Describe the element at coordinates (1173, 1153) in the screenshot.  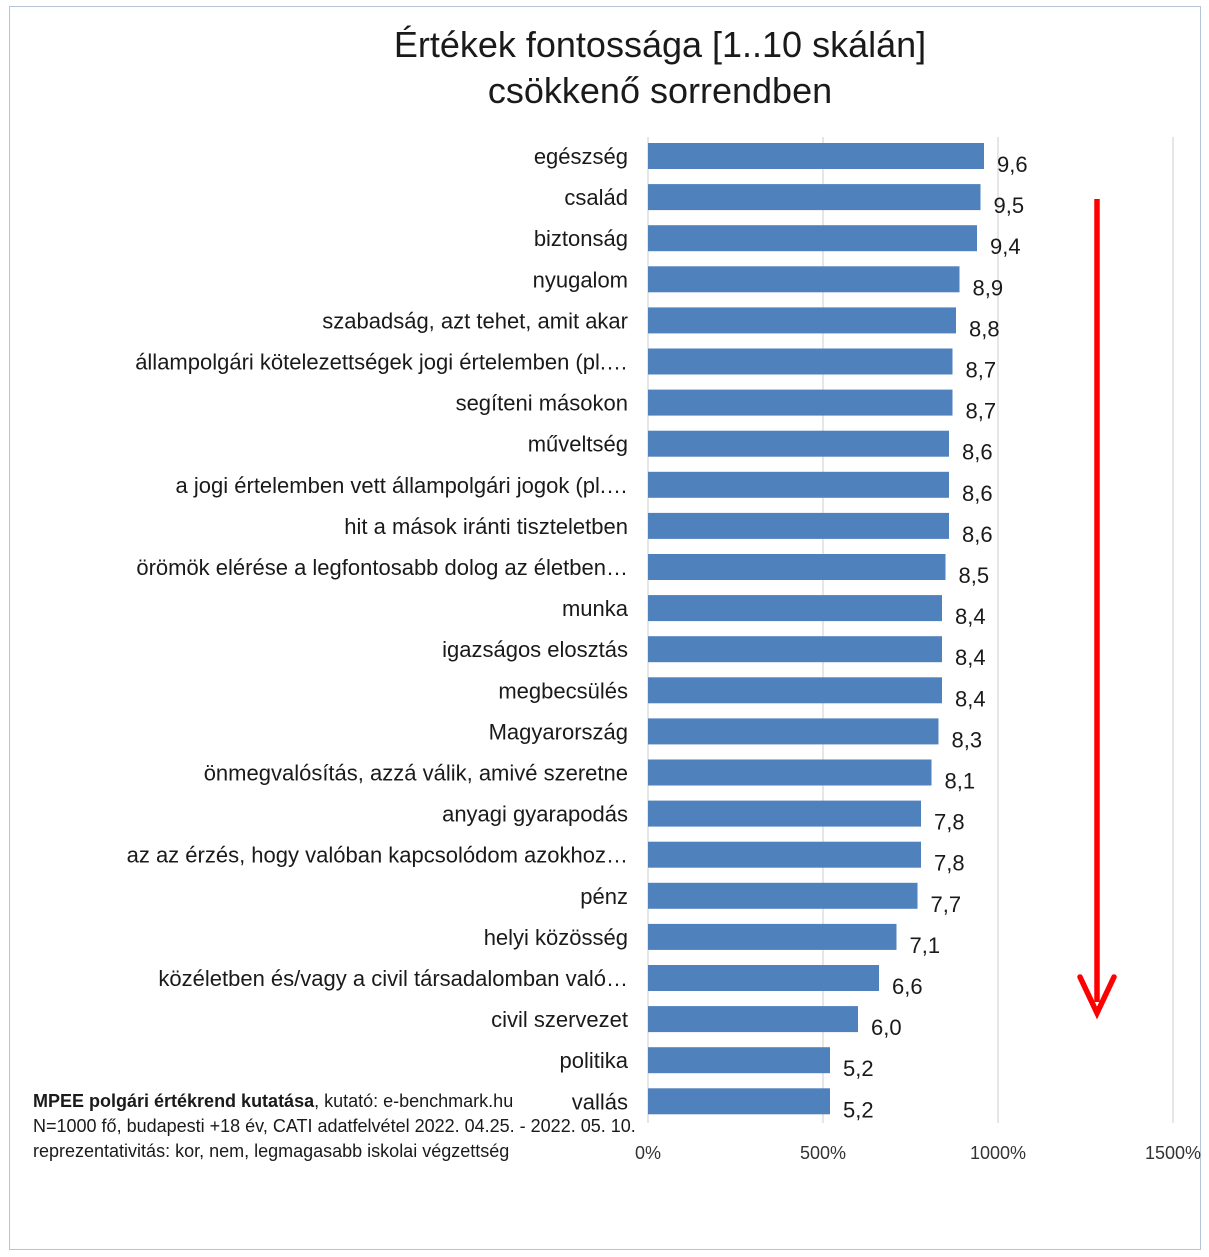
I see `x-tick-label: 1500%` at that location.